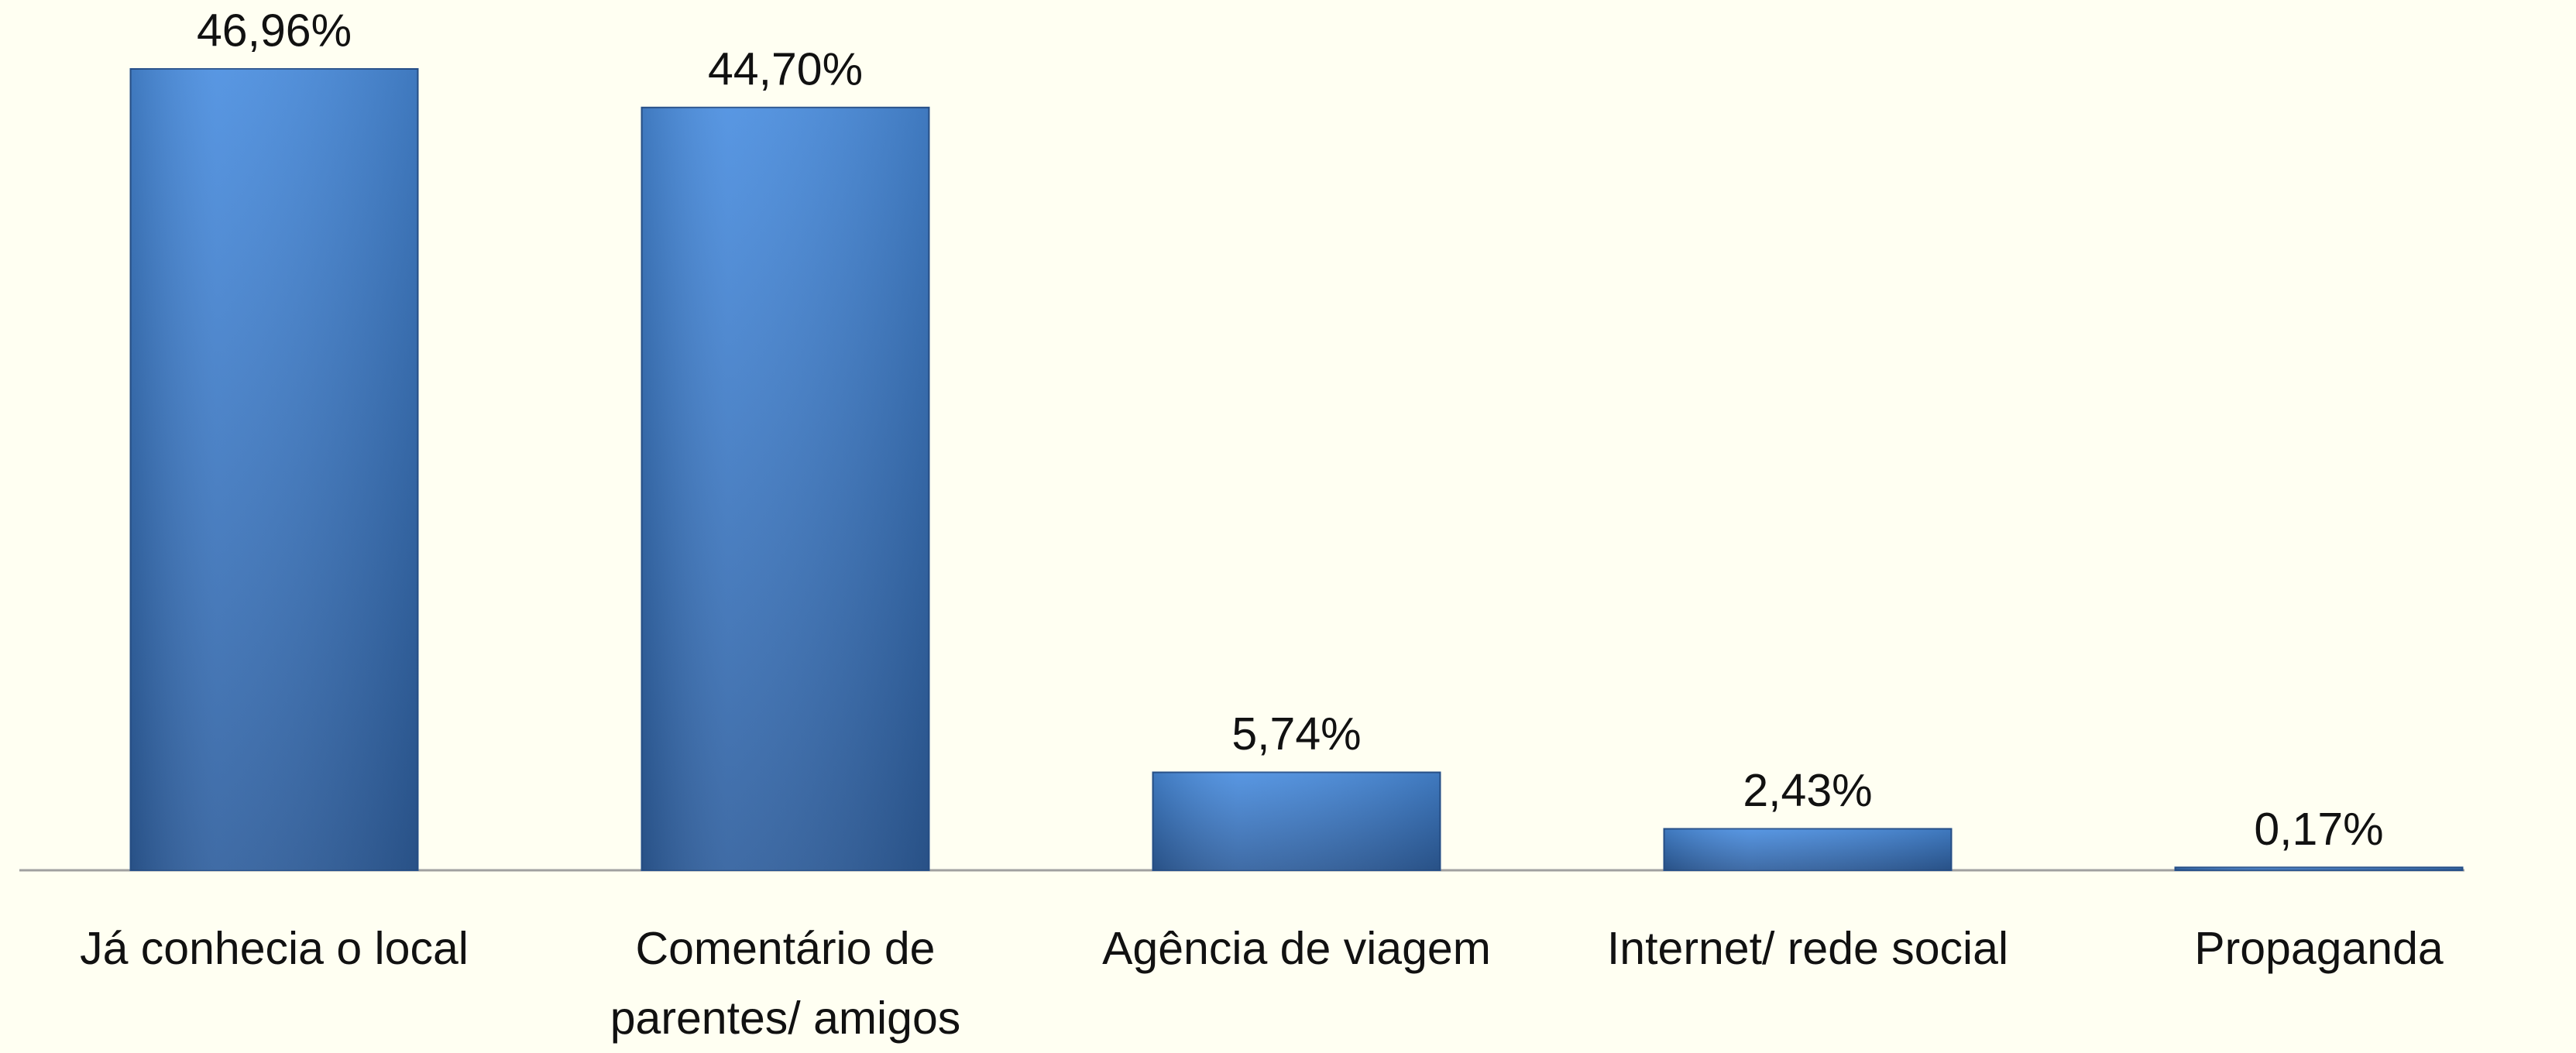 The image size is (2576, 1053). What do you see at coordinates (1296, 949) in the screenshot?
I see `x-tick-label: Agência de viagem` at bounding box center [1296, 949].